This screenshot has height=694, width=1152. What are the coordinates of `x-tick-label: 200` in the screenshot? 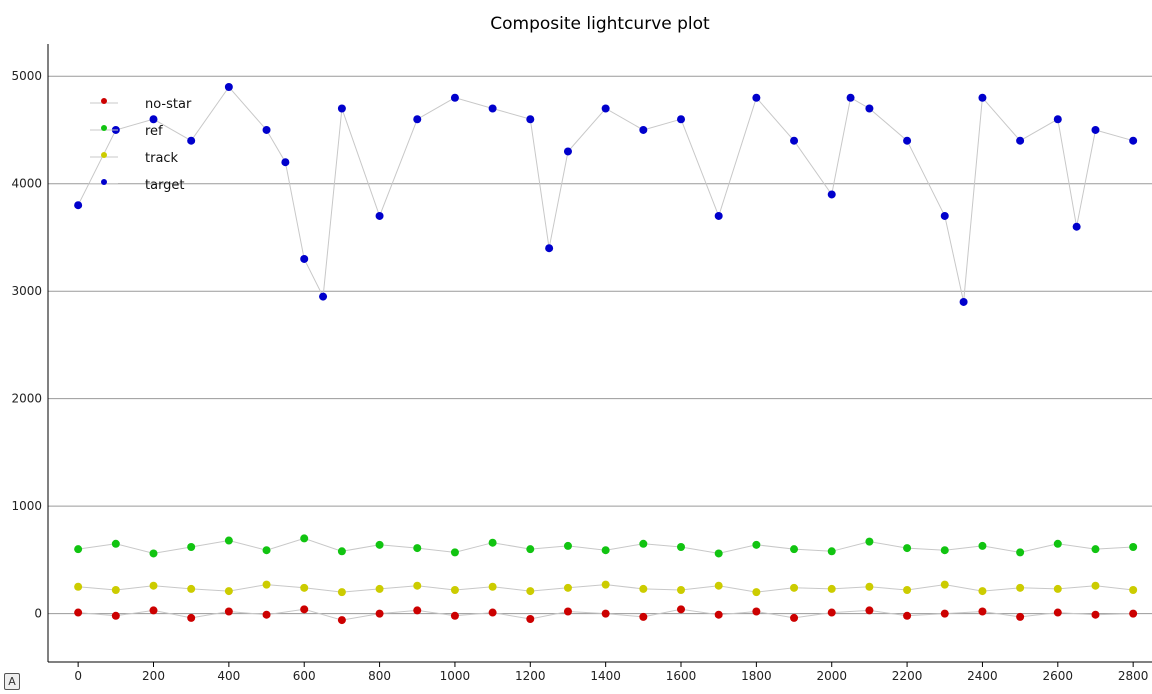 It's located at (153, 676).